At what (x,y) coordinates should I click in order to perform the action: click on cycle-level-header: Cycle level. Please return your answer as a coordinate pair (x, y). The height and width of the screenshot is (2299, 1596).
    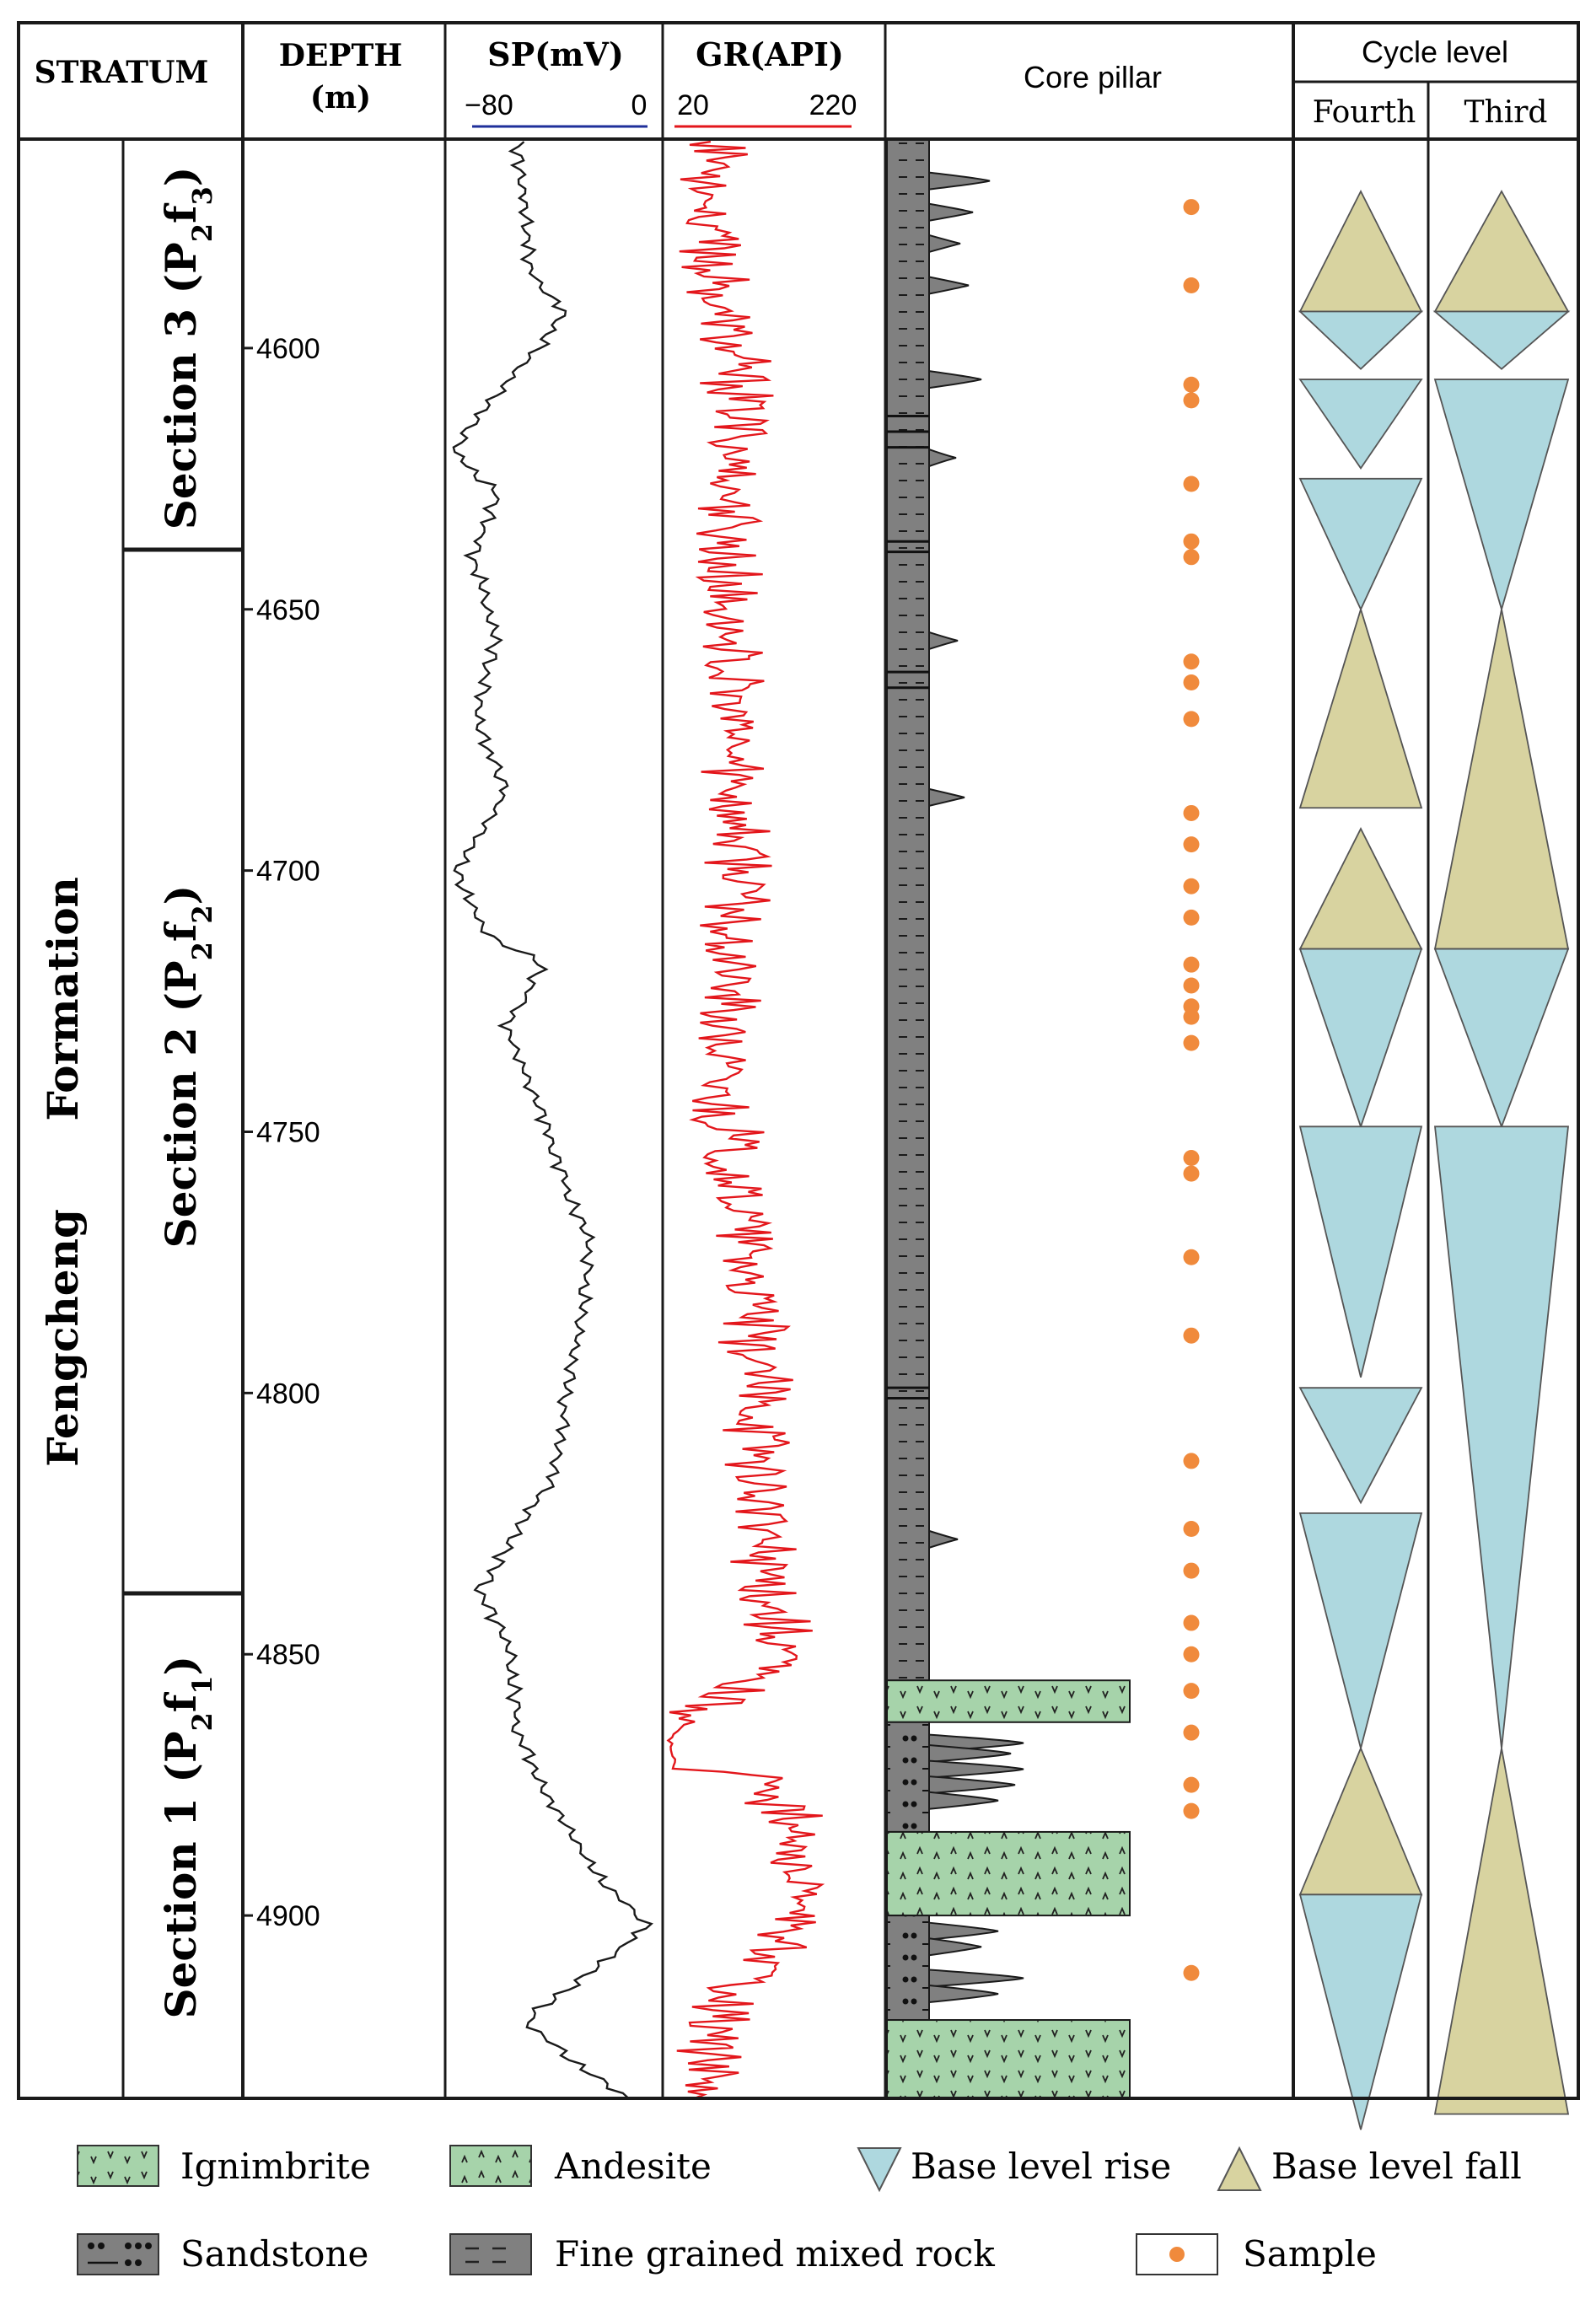
    Looking at the image, I should click on (1435, 52).